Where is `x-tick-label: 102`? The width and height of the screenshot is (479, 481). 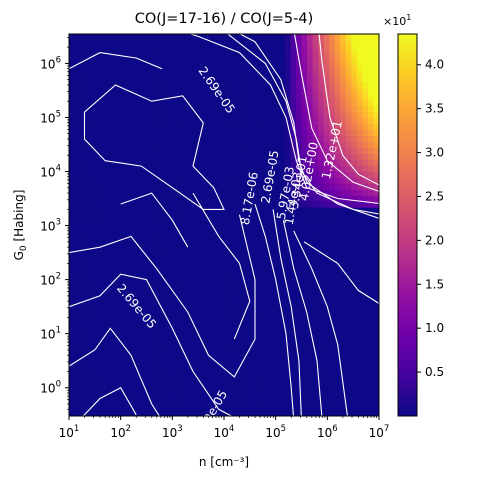
x-tick-label: 102 is located at coordinates (120, 432).